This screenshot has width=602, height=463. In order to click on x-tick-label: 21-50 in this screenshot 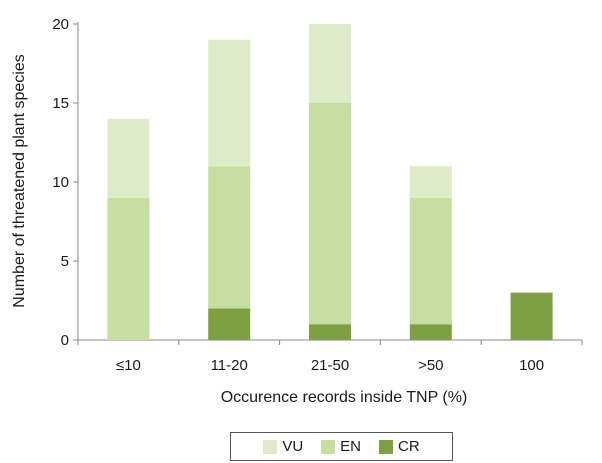, I will do `click(330, 365)`.